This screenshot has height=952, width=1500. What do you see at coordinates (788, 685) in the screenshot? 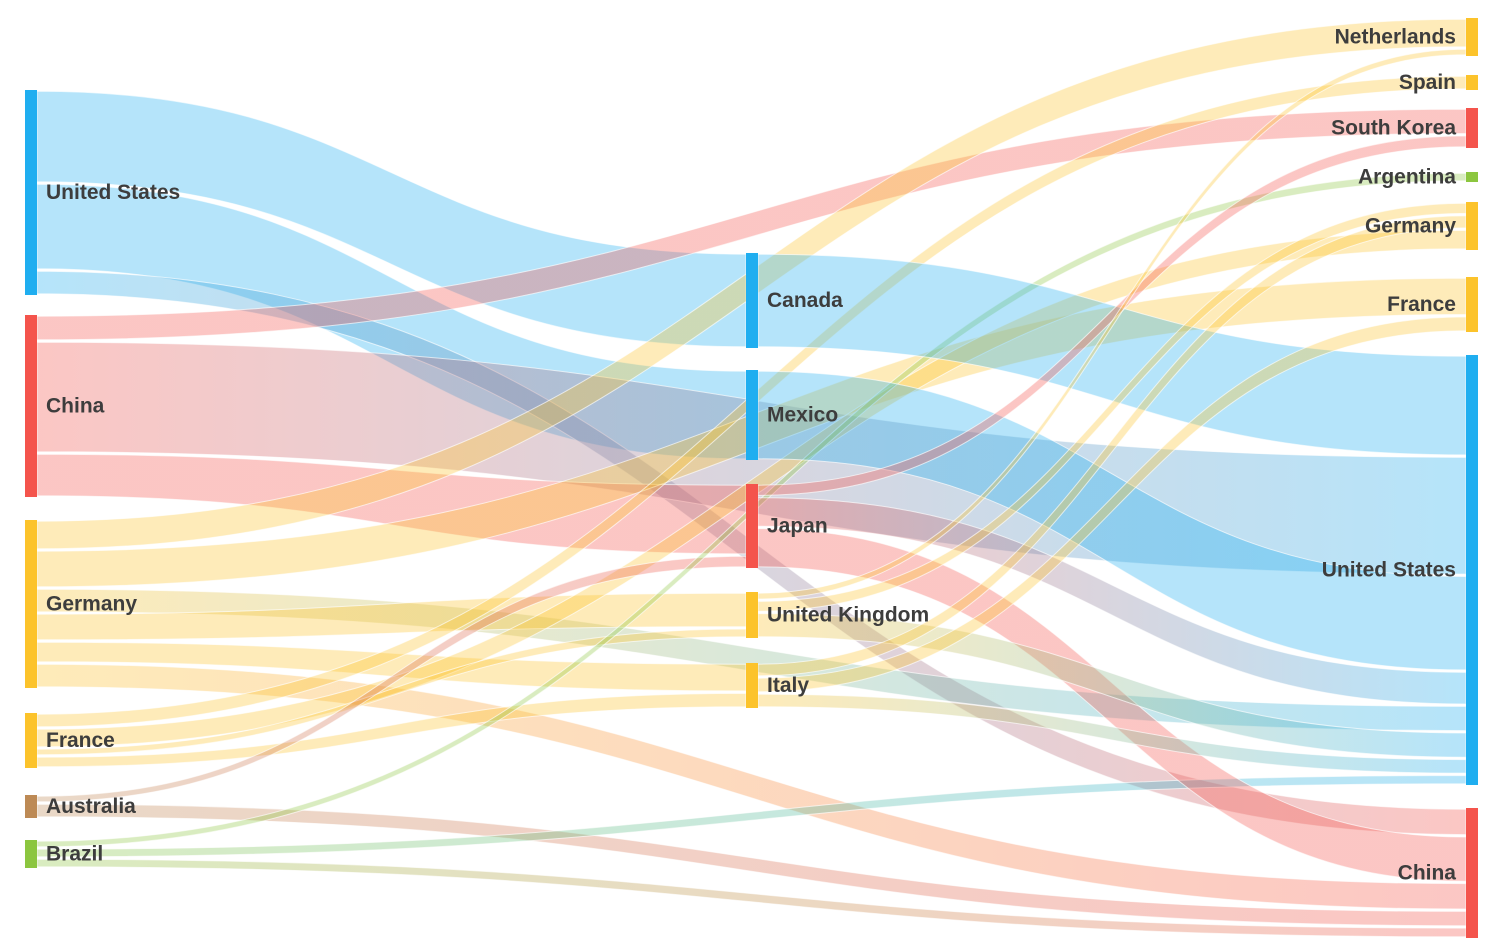
I see `label-italy: Italy` at bounding box center [788, 685].